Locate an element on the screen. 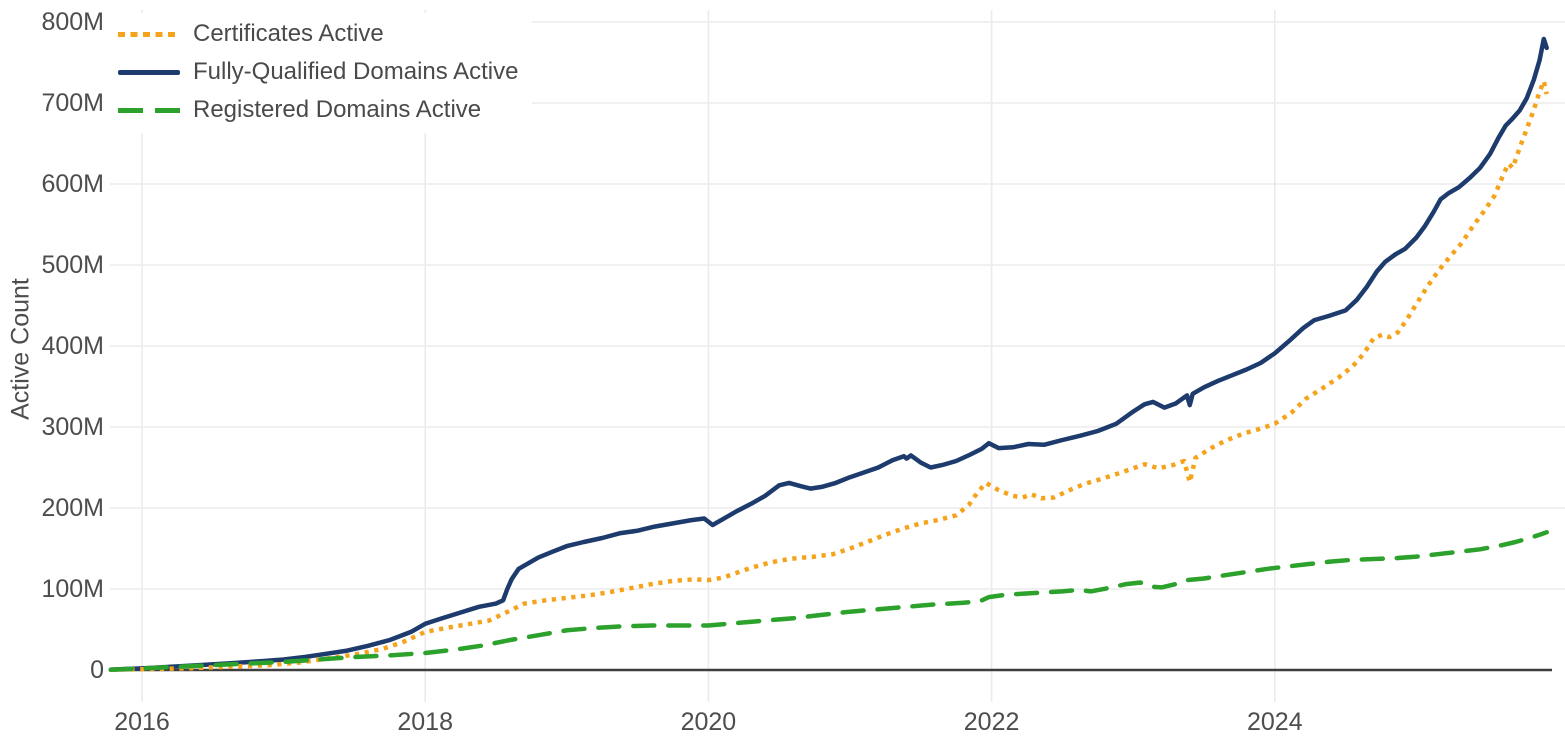  y-tick-label: 600M is located at coordinates (72, 184).